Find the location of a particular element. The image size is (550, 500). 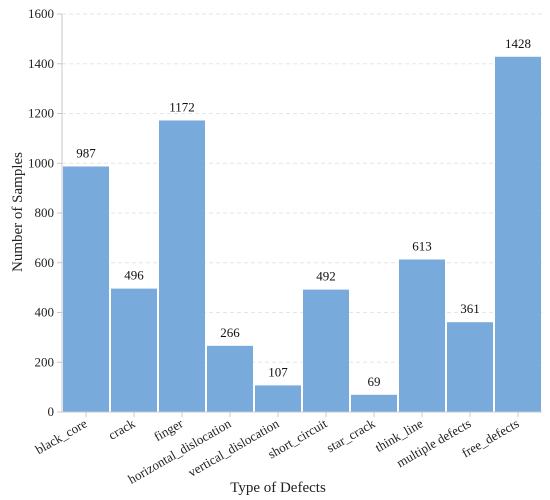

bar-crack is located at coordinates (134, 350).